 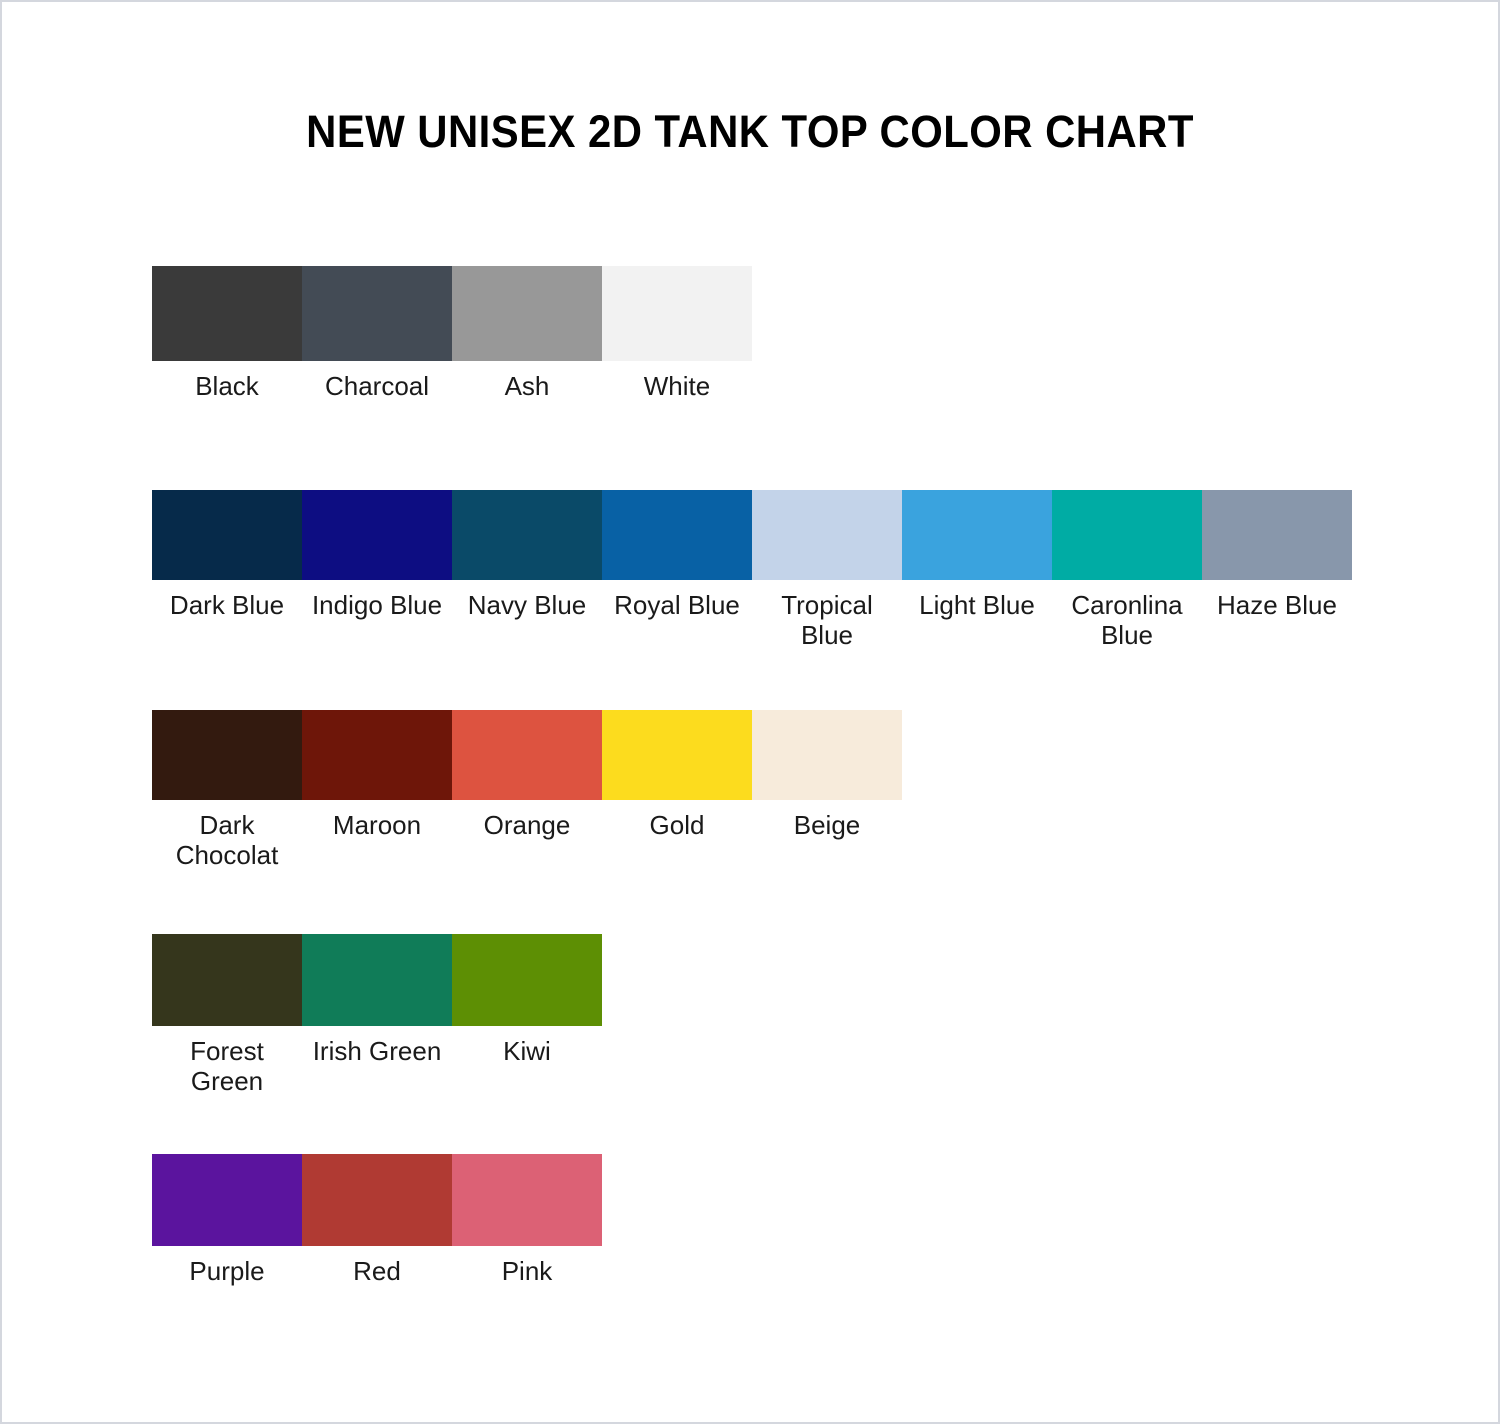 I want to click on color-swatch-label: Orange, so click(x=527, y=825).